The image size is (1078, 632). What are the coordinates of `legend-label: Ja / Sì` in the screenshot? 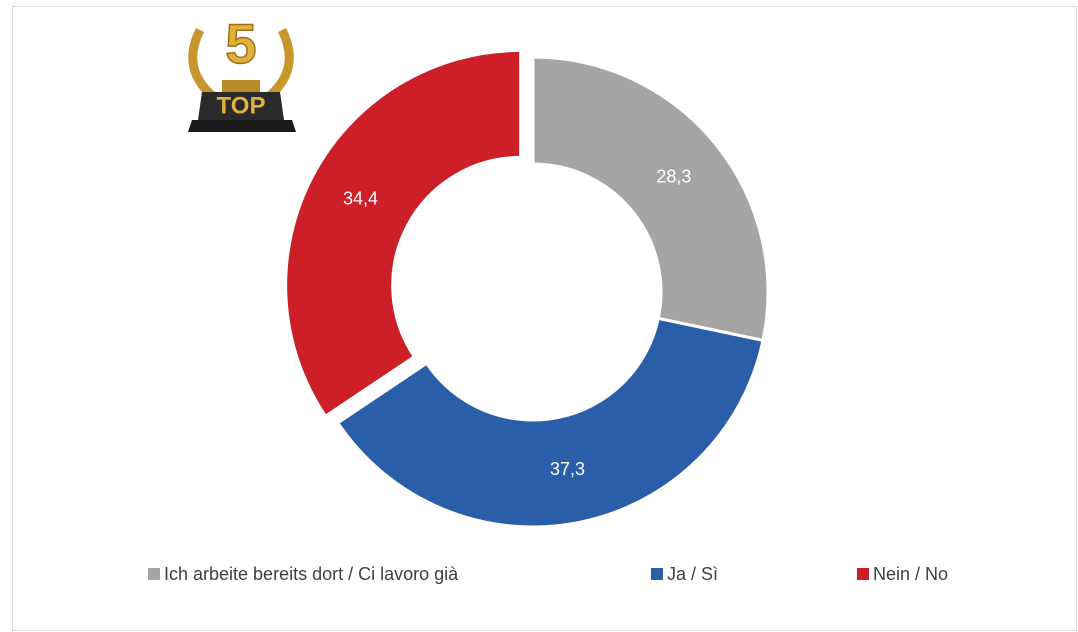 It's located at (692, 574).